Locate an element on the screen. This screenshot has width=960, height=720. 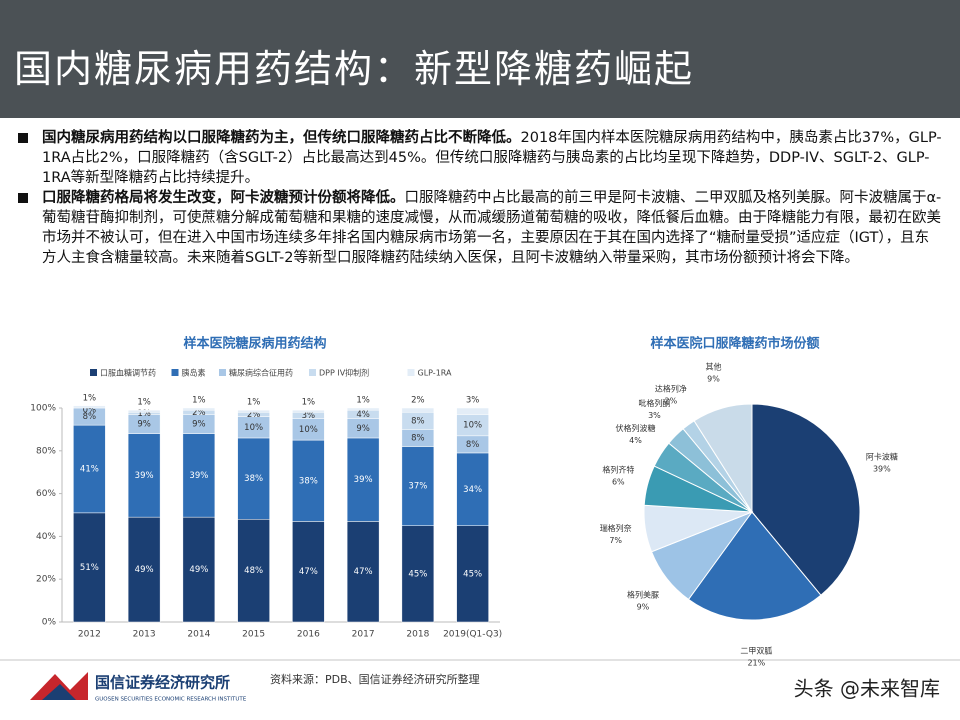
pie-label: 达格列净 is located at coordinates (671, 388).